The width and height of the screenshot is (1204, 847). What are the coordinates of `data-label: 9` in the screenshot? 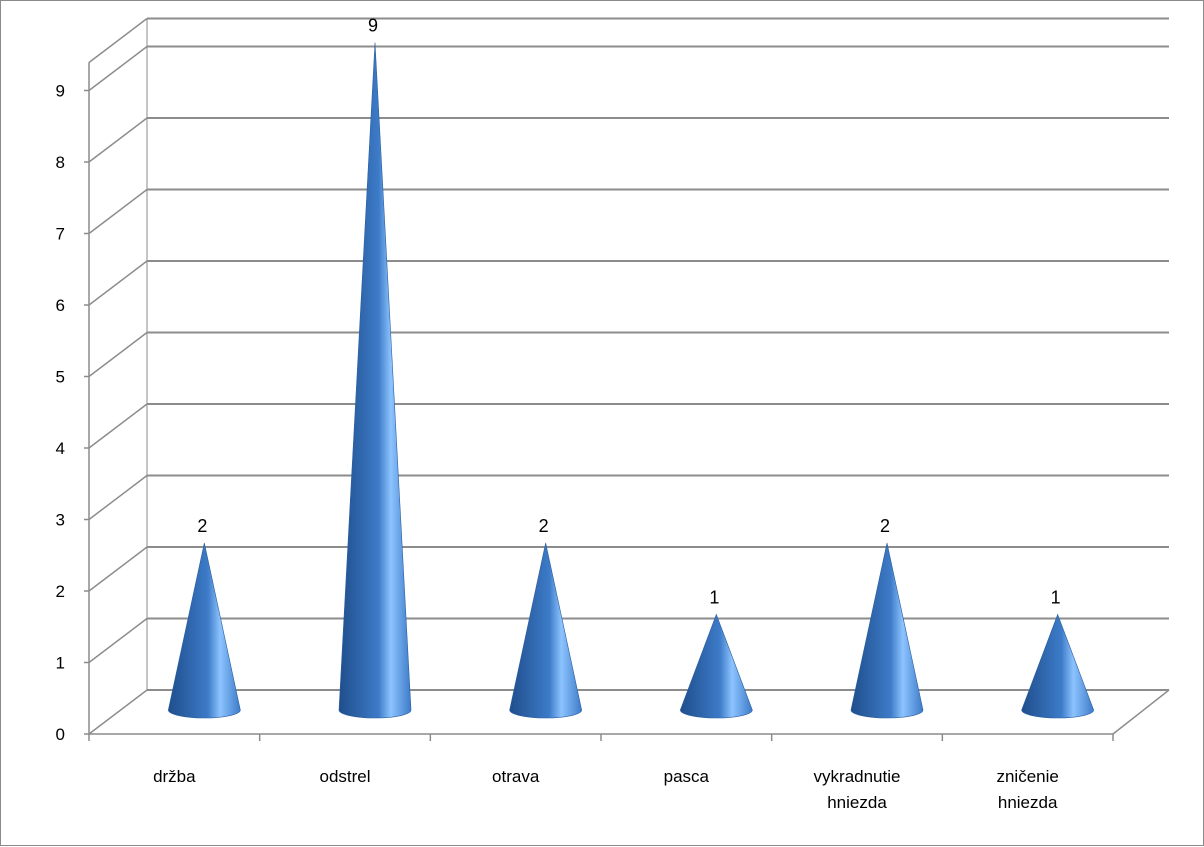 It's located at (373, 26).